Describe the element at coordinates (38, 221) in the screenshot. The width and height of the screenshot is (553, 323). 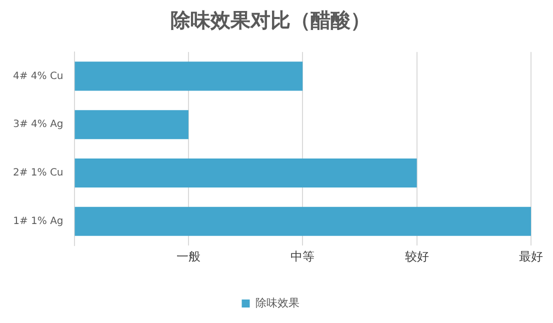
I see `y-tick-label: 1# 1% Ag` at that location.